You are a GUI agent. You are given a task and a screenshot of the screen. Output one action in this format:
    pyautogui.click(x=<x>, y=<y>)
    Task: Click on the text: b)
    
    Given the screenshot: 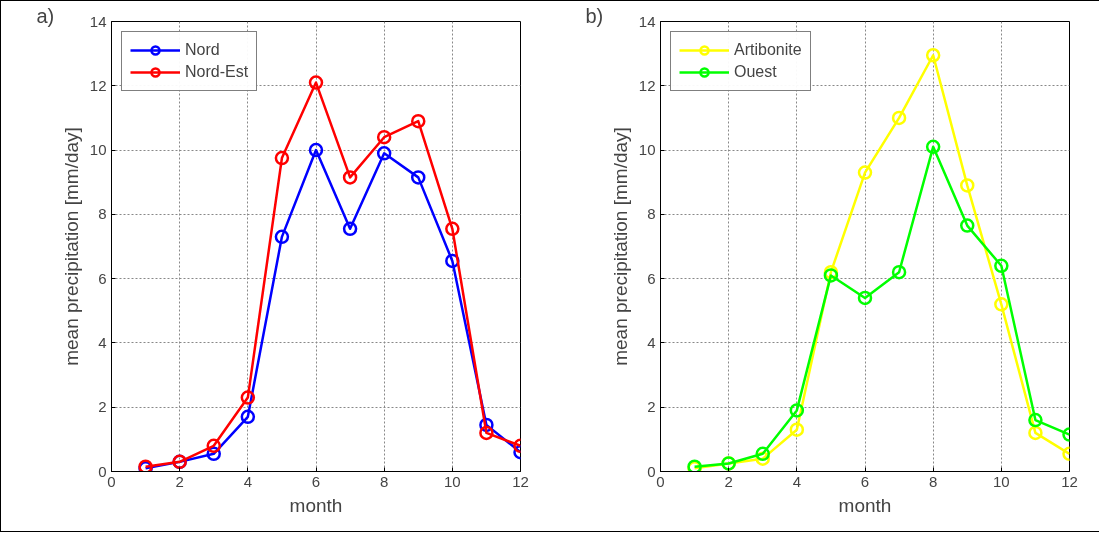 What is the action you would take?
    pyautogui.click(x=594, y=15)
    